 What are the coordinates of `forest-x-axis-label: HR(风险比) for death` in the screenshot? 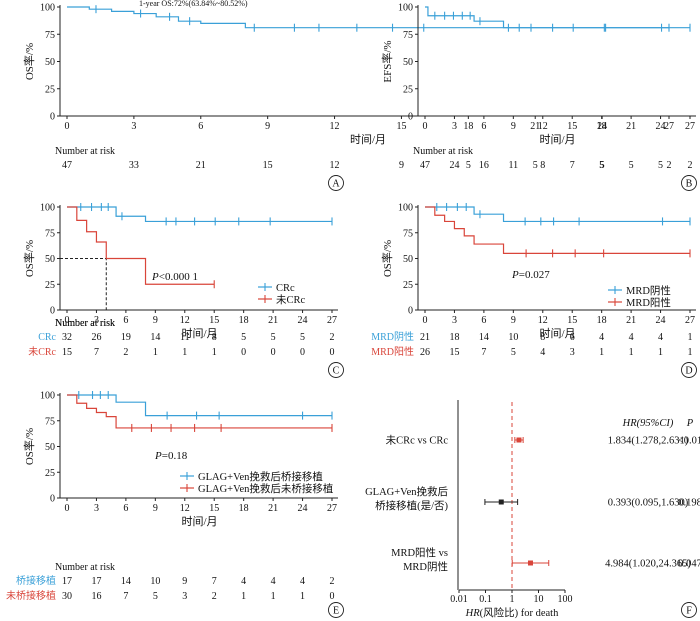 It's located at (512, 612).